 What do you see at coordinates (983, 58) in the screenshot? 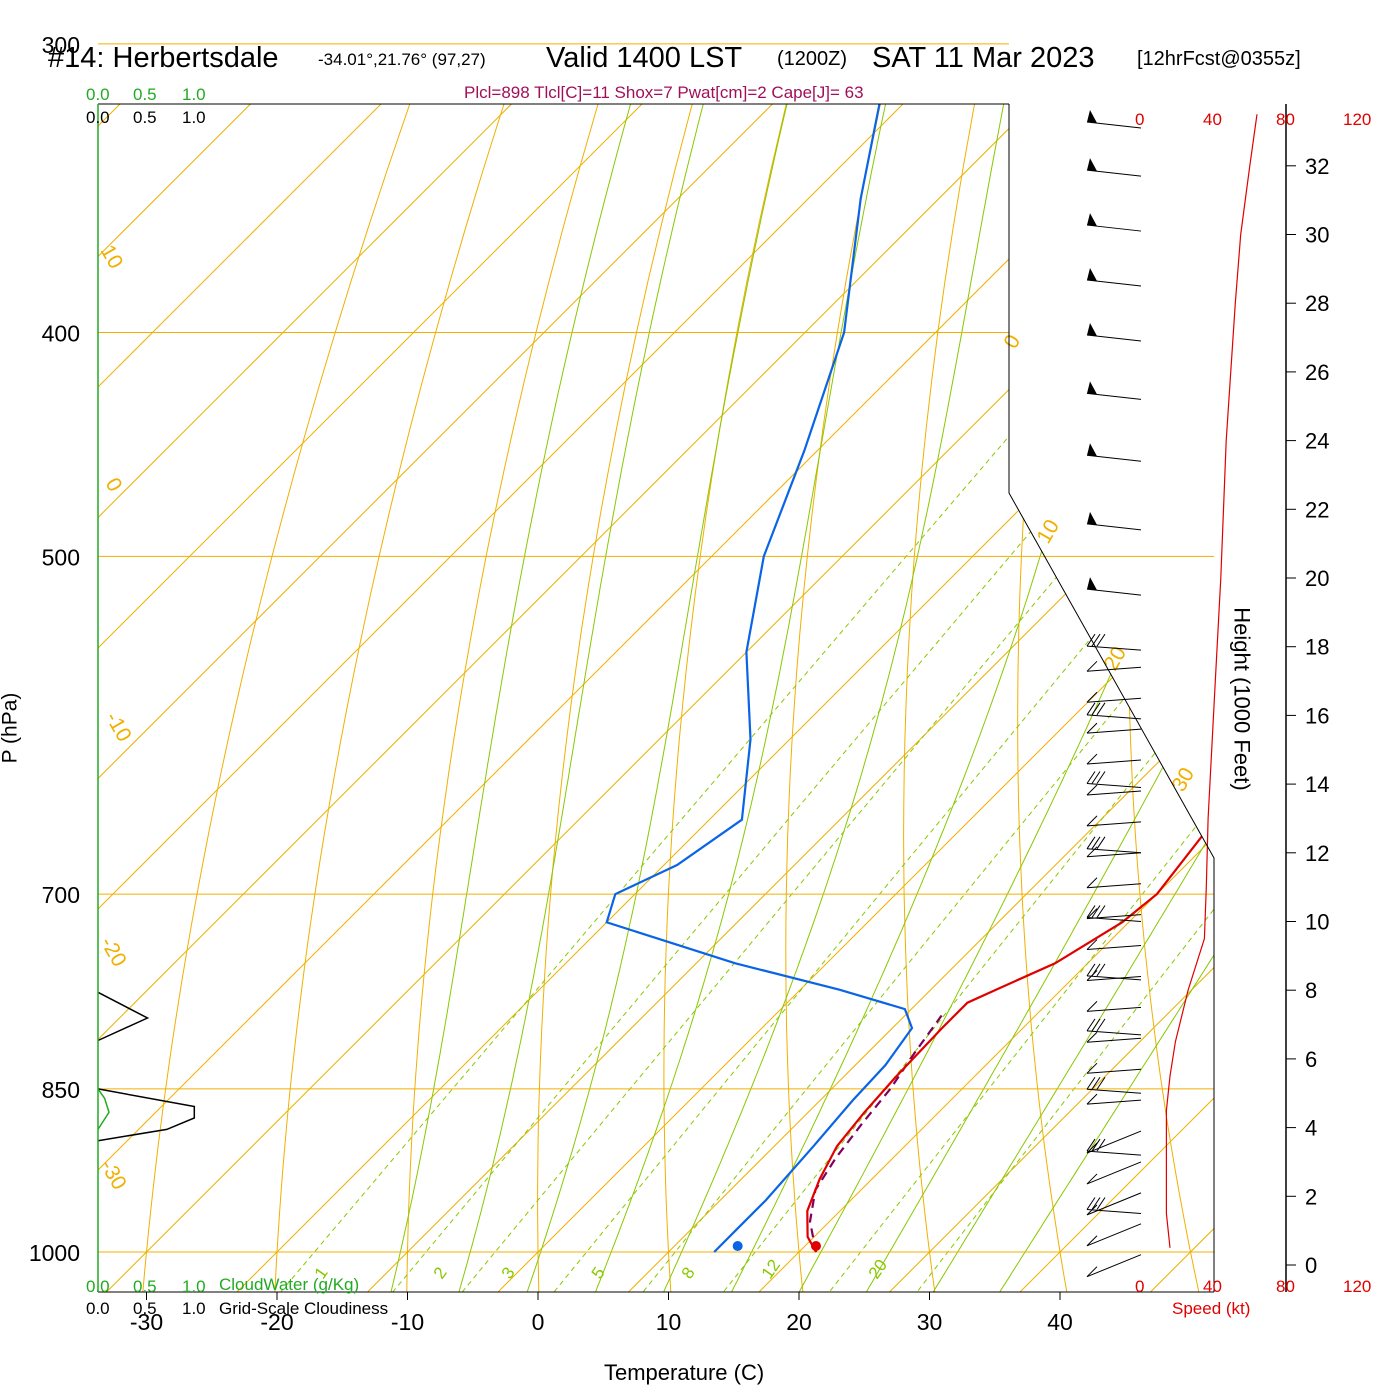
I see `forecast-date: SAT 11 Mar 2023` at bounding box center [983, 58].